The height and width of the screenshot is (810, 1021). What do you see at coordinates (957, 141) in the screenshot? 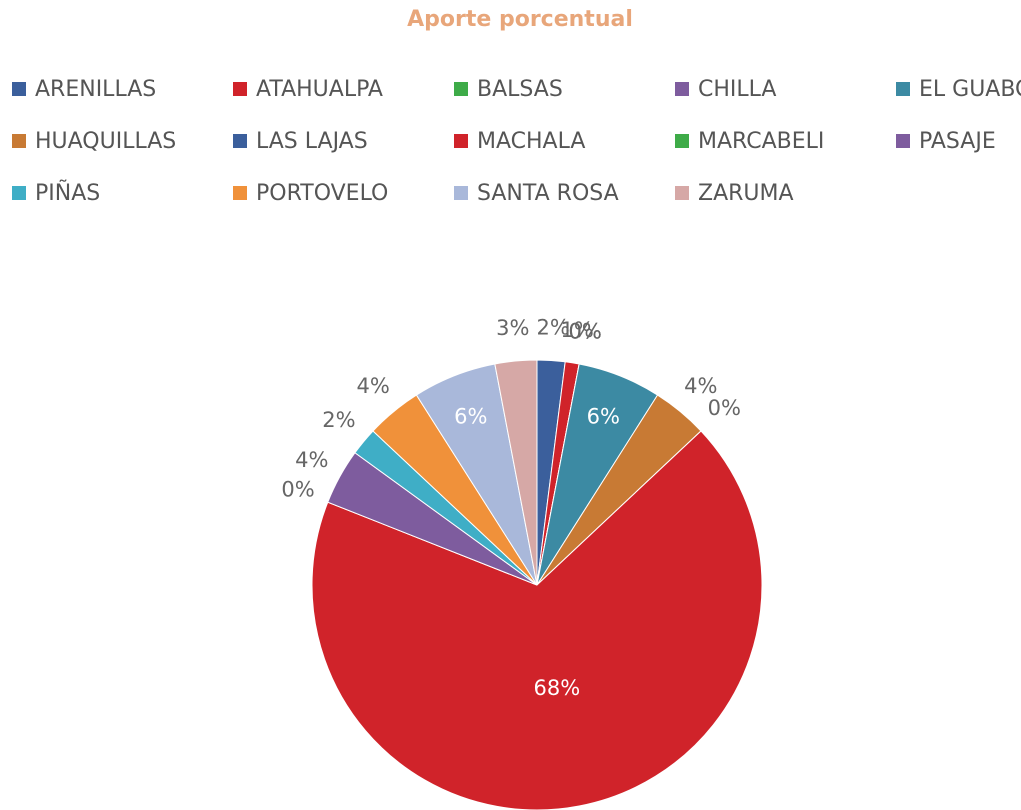
I see `legend-label: PASAJE` at bounding box center [957, 141].